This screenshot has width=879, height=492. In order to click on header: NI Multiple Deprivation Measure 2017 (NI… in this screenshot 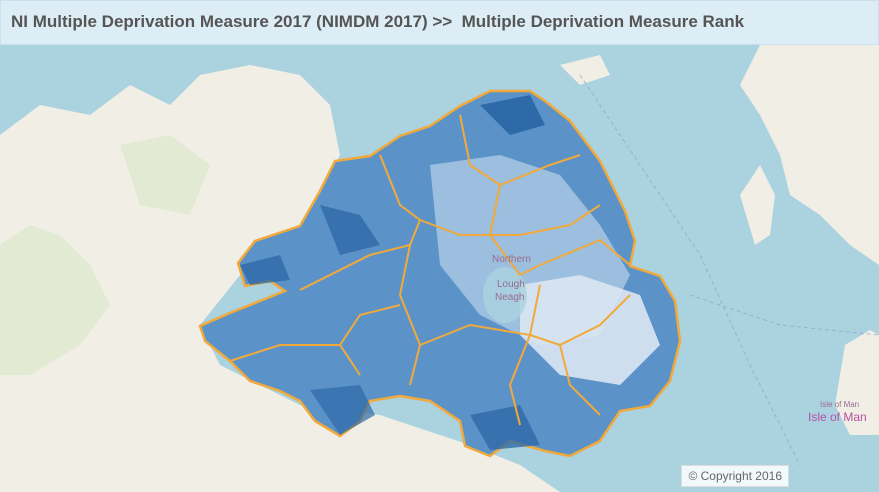, I will do `click(439, 22)`.